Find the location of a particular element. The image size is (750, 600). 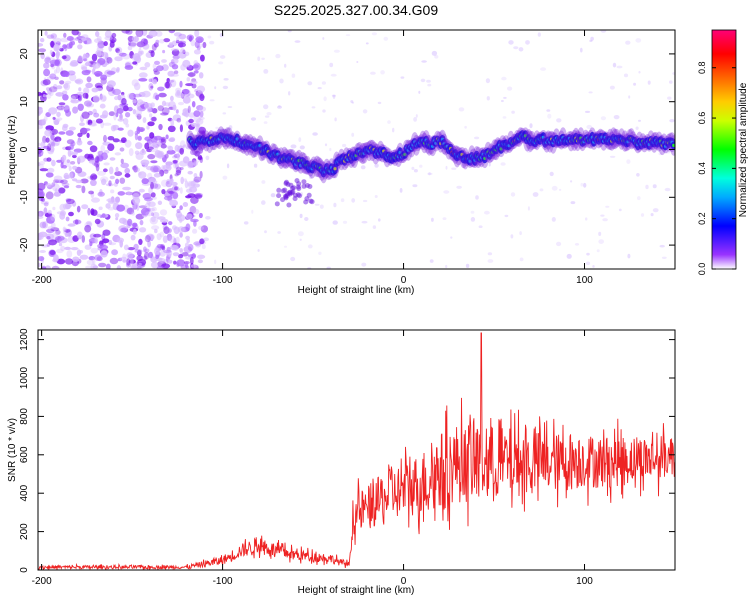

x-tick-label: 100 is located at coordinates (584, 581).